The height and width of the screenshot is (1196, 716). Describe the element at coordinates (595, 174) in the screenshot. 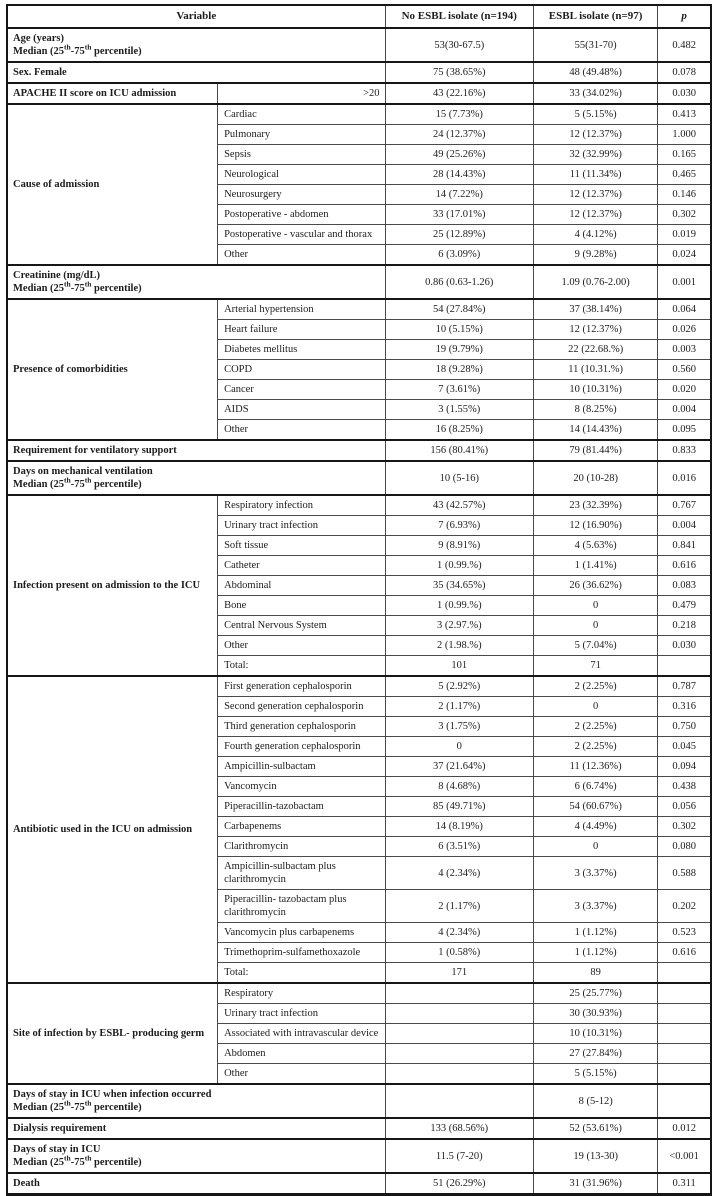

I see `esbl-value-cell: 11 (11.34%)` at that location.